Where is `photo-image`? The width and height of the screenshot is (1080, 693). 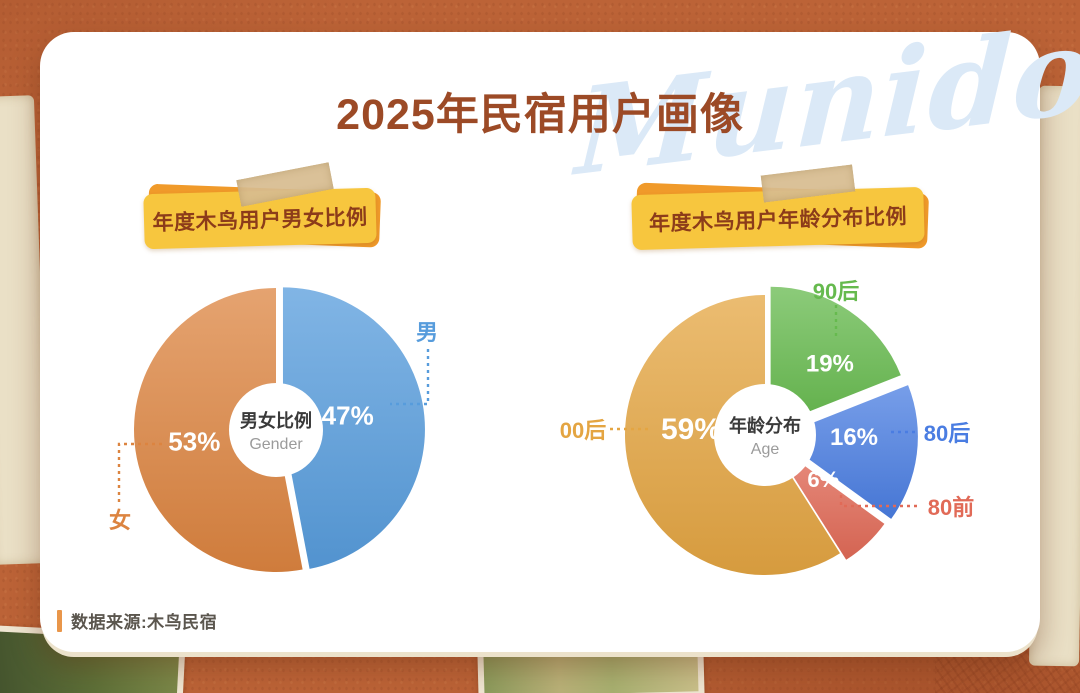 photo-image is located at coordinates (591, 672).